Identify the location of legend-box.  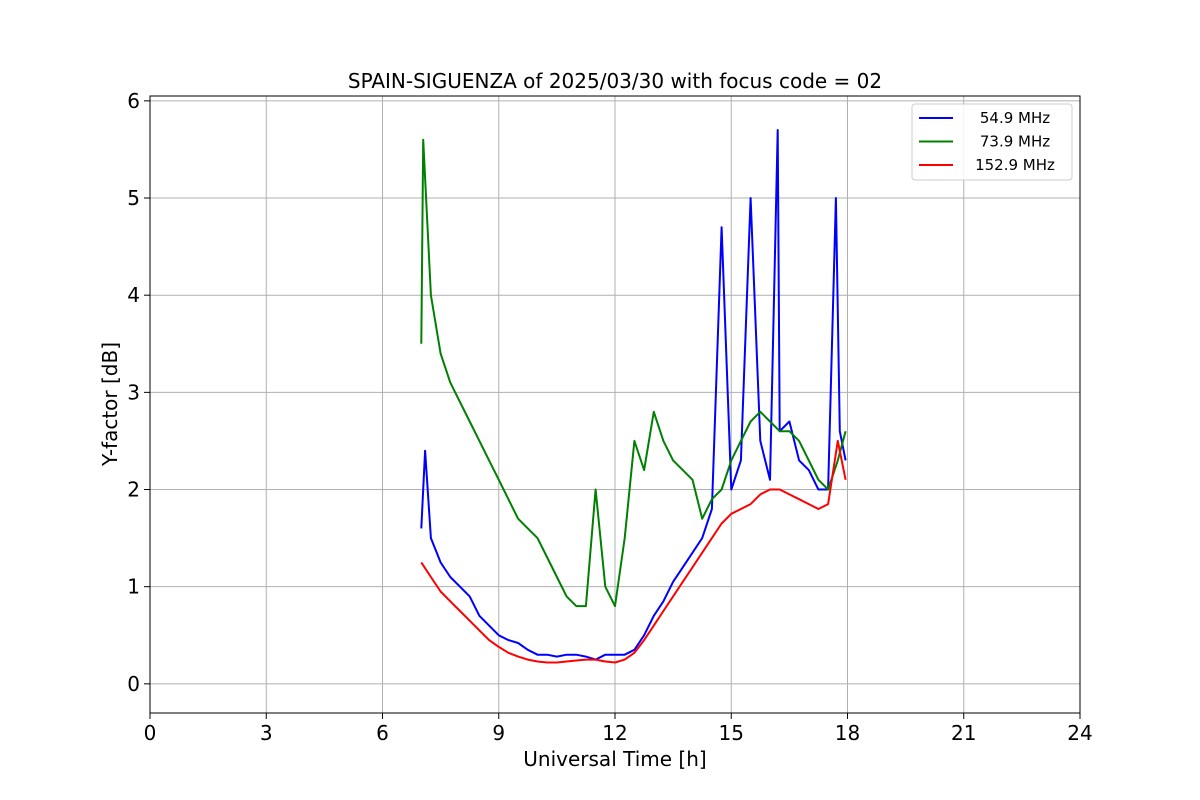
(992, 142).